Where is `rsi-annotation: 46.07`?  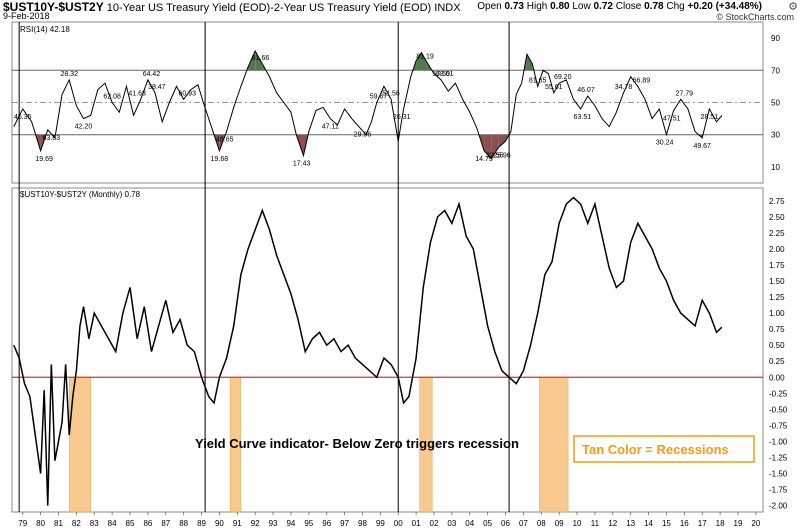
rsi-annotation: 46.07 is located at coordinates (586, 90).